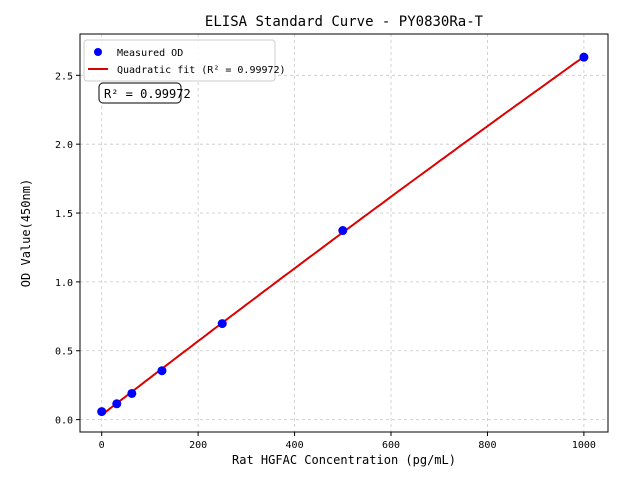 The width and height of the screenshot is (640, 484). Describe the element at coordinates (347, 441) in the screenshot. I see `x-ticks: 0 200 400 600 800 1000` at that location.